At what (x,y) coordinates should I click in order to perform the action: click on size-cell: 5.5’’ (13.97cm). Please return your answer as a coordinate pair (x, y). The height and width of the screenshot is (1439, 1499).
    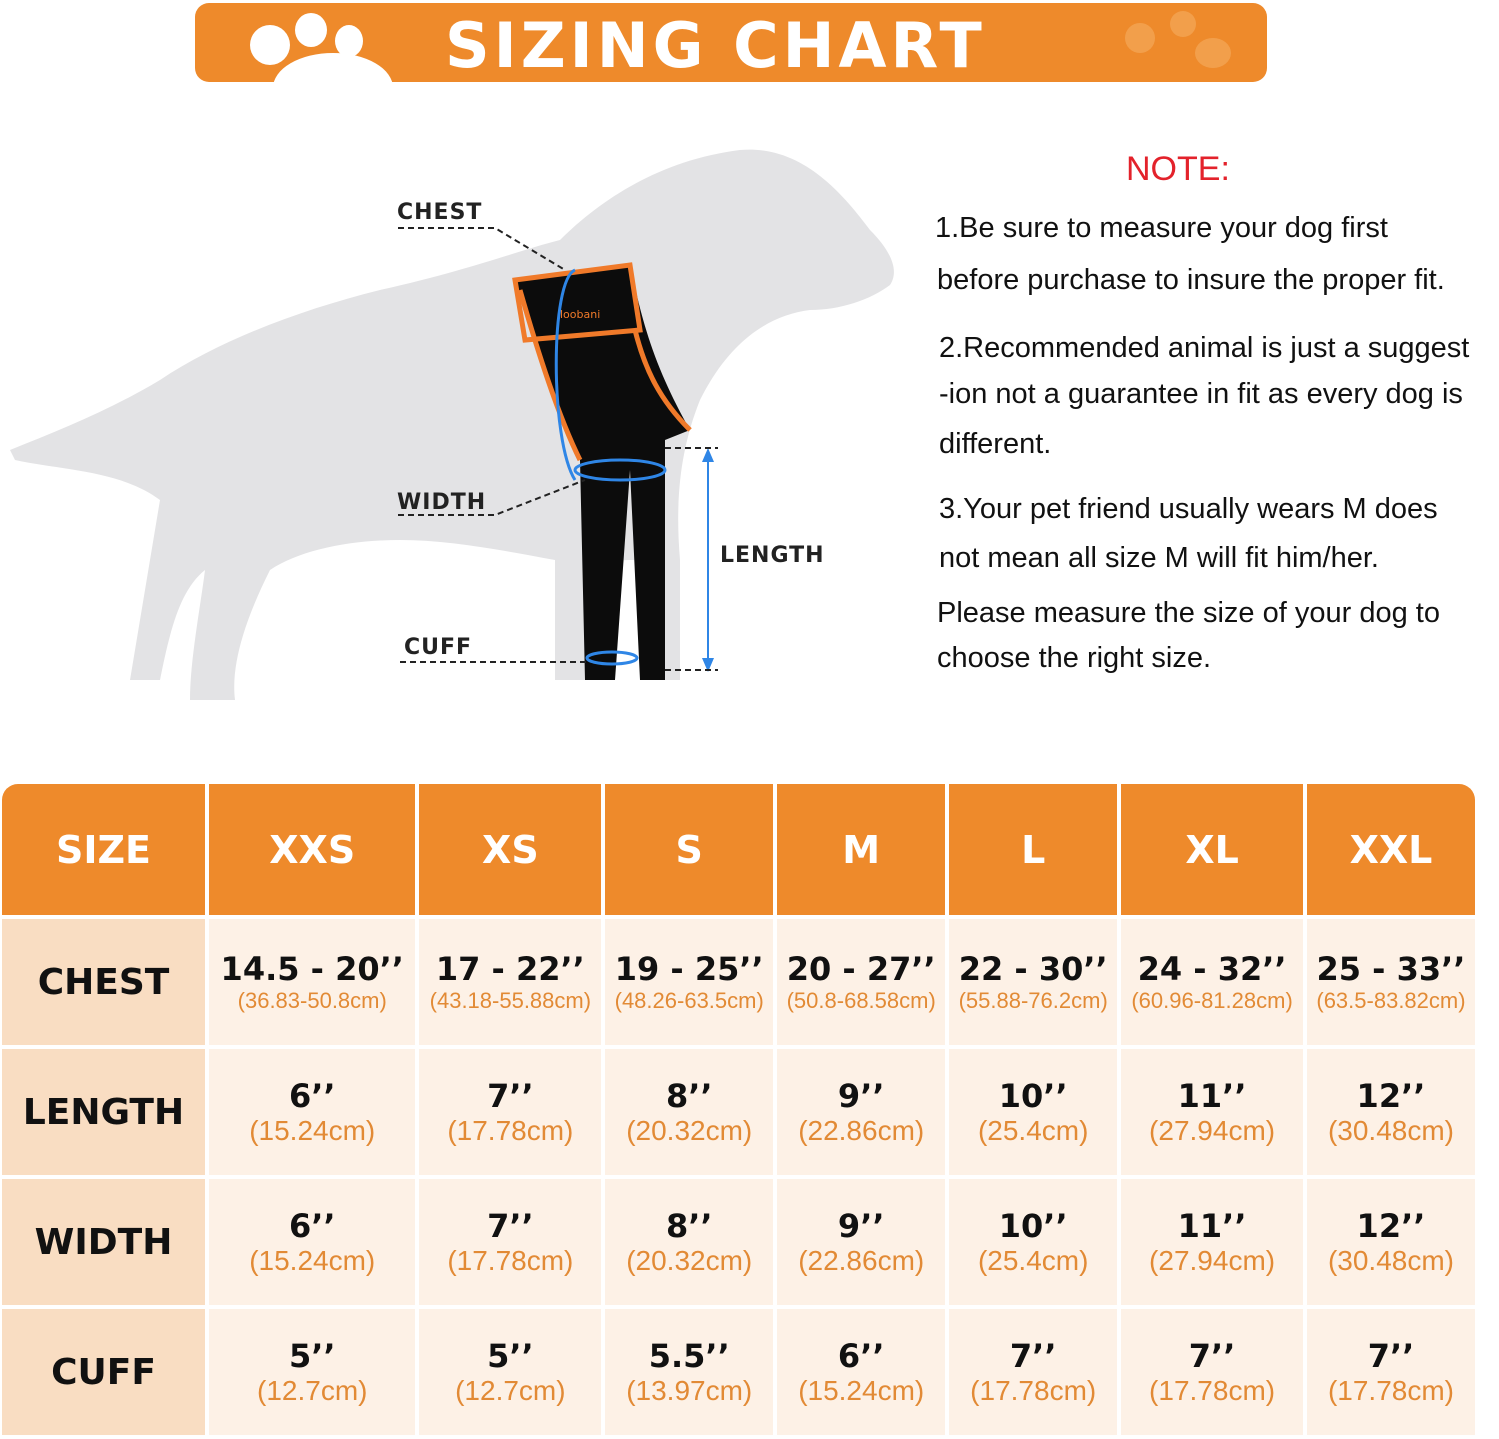
    Looking at the image, I should click on (689, 1372).